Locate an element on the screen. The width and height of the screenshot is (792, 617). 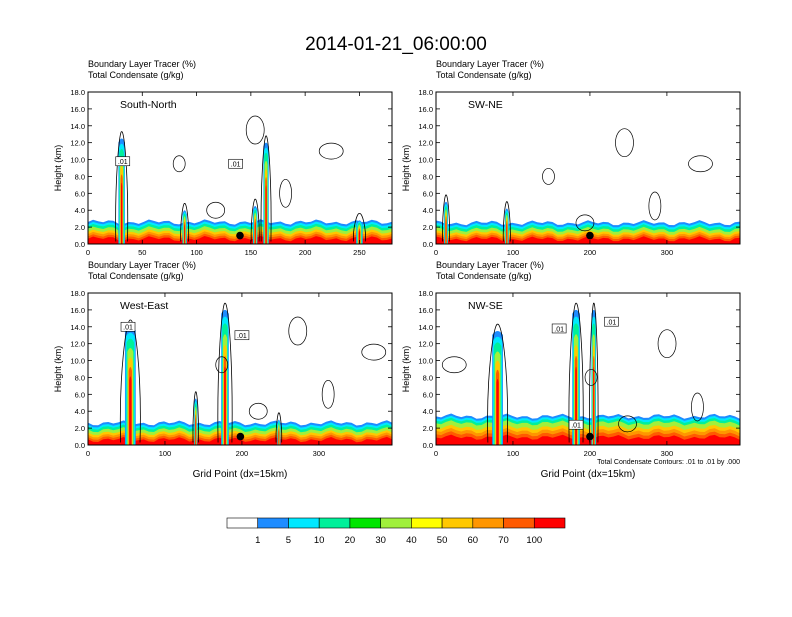
panel-label: South-North is located at coordinates (148, 105).